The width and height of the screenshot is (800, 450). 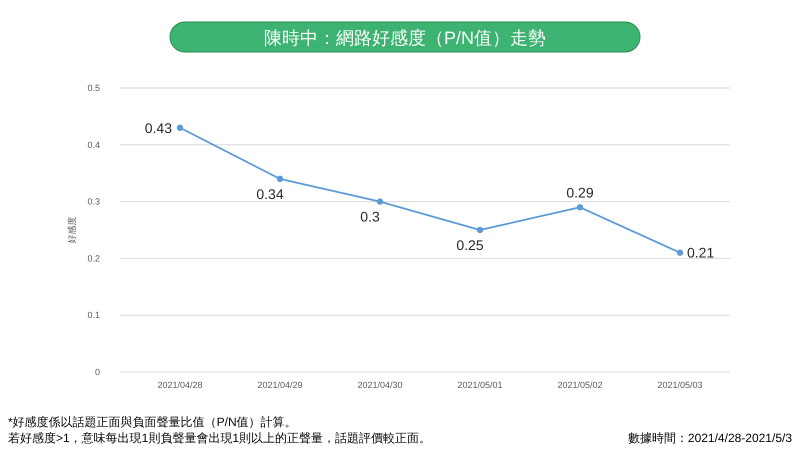 I want to click on data-label: 0.25, so click(x=470, y=245).